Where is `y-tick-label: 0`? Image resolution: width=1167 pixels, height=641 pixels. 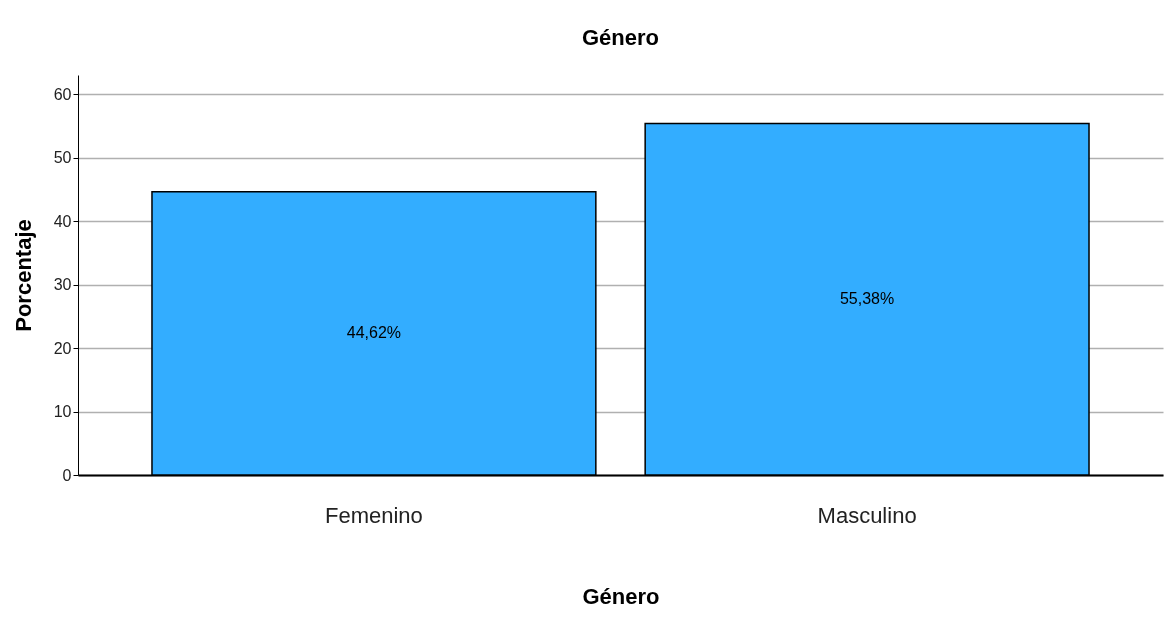
y-tick-label: 0 is located at coordinates (67, 475).